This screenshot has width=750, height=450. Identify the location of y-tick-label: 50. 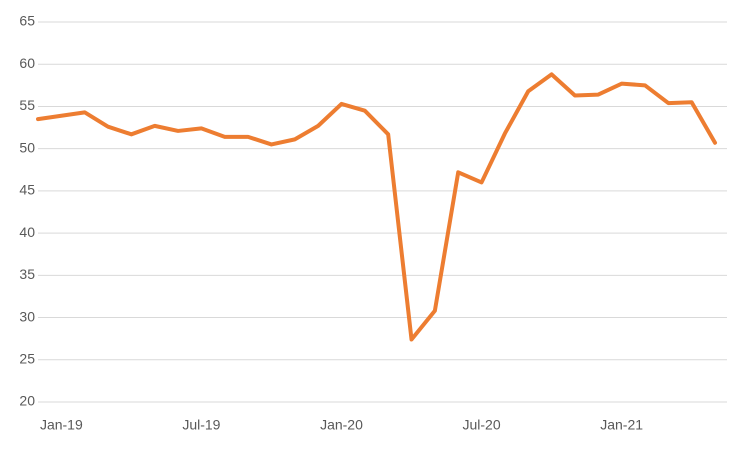
(27, 147).